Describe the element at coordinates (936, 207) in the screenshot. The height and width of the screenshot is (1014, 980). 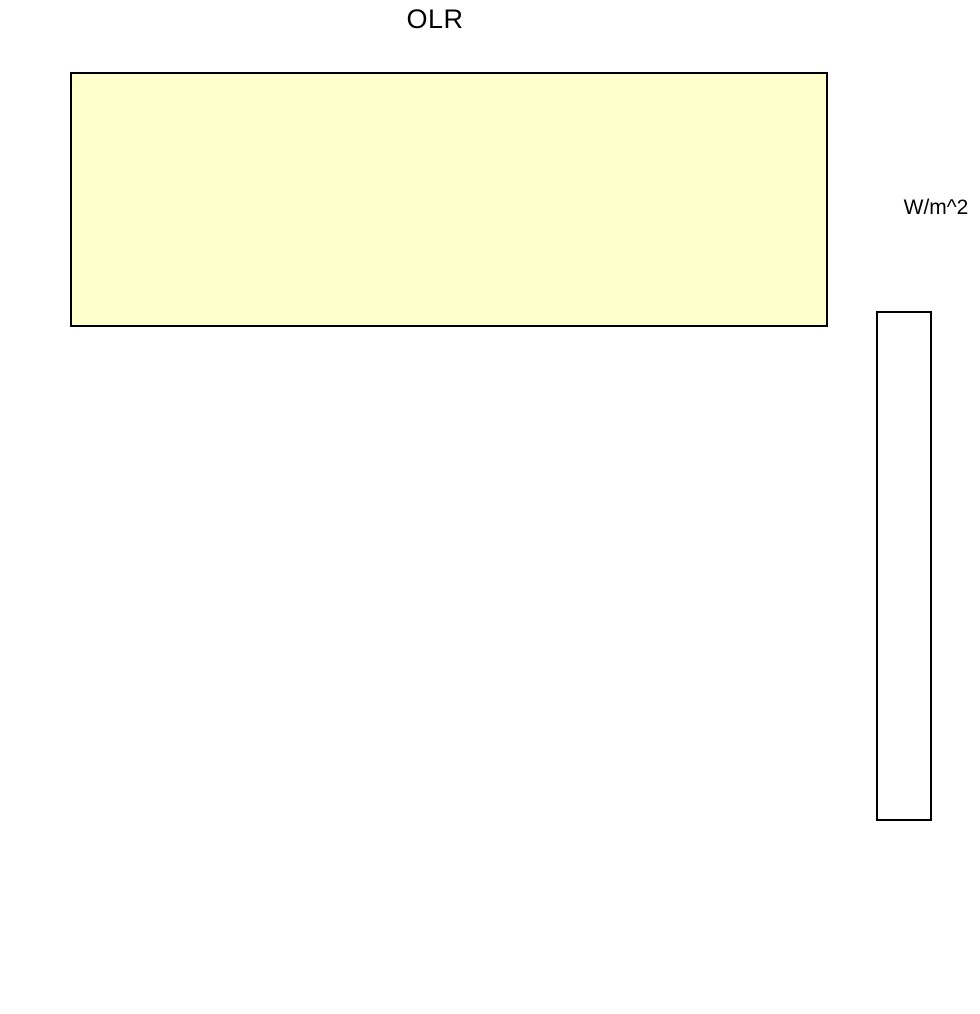
I see `colorbar-units-label: W/m^2` at that location.